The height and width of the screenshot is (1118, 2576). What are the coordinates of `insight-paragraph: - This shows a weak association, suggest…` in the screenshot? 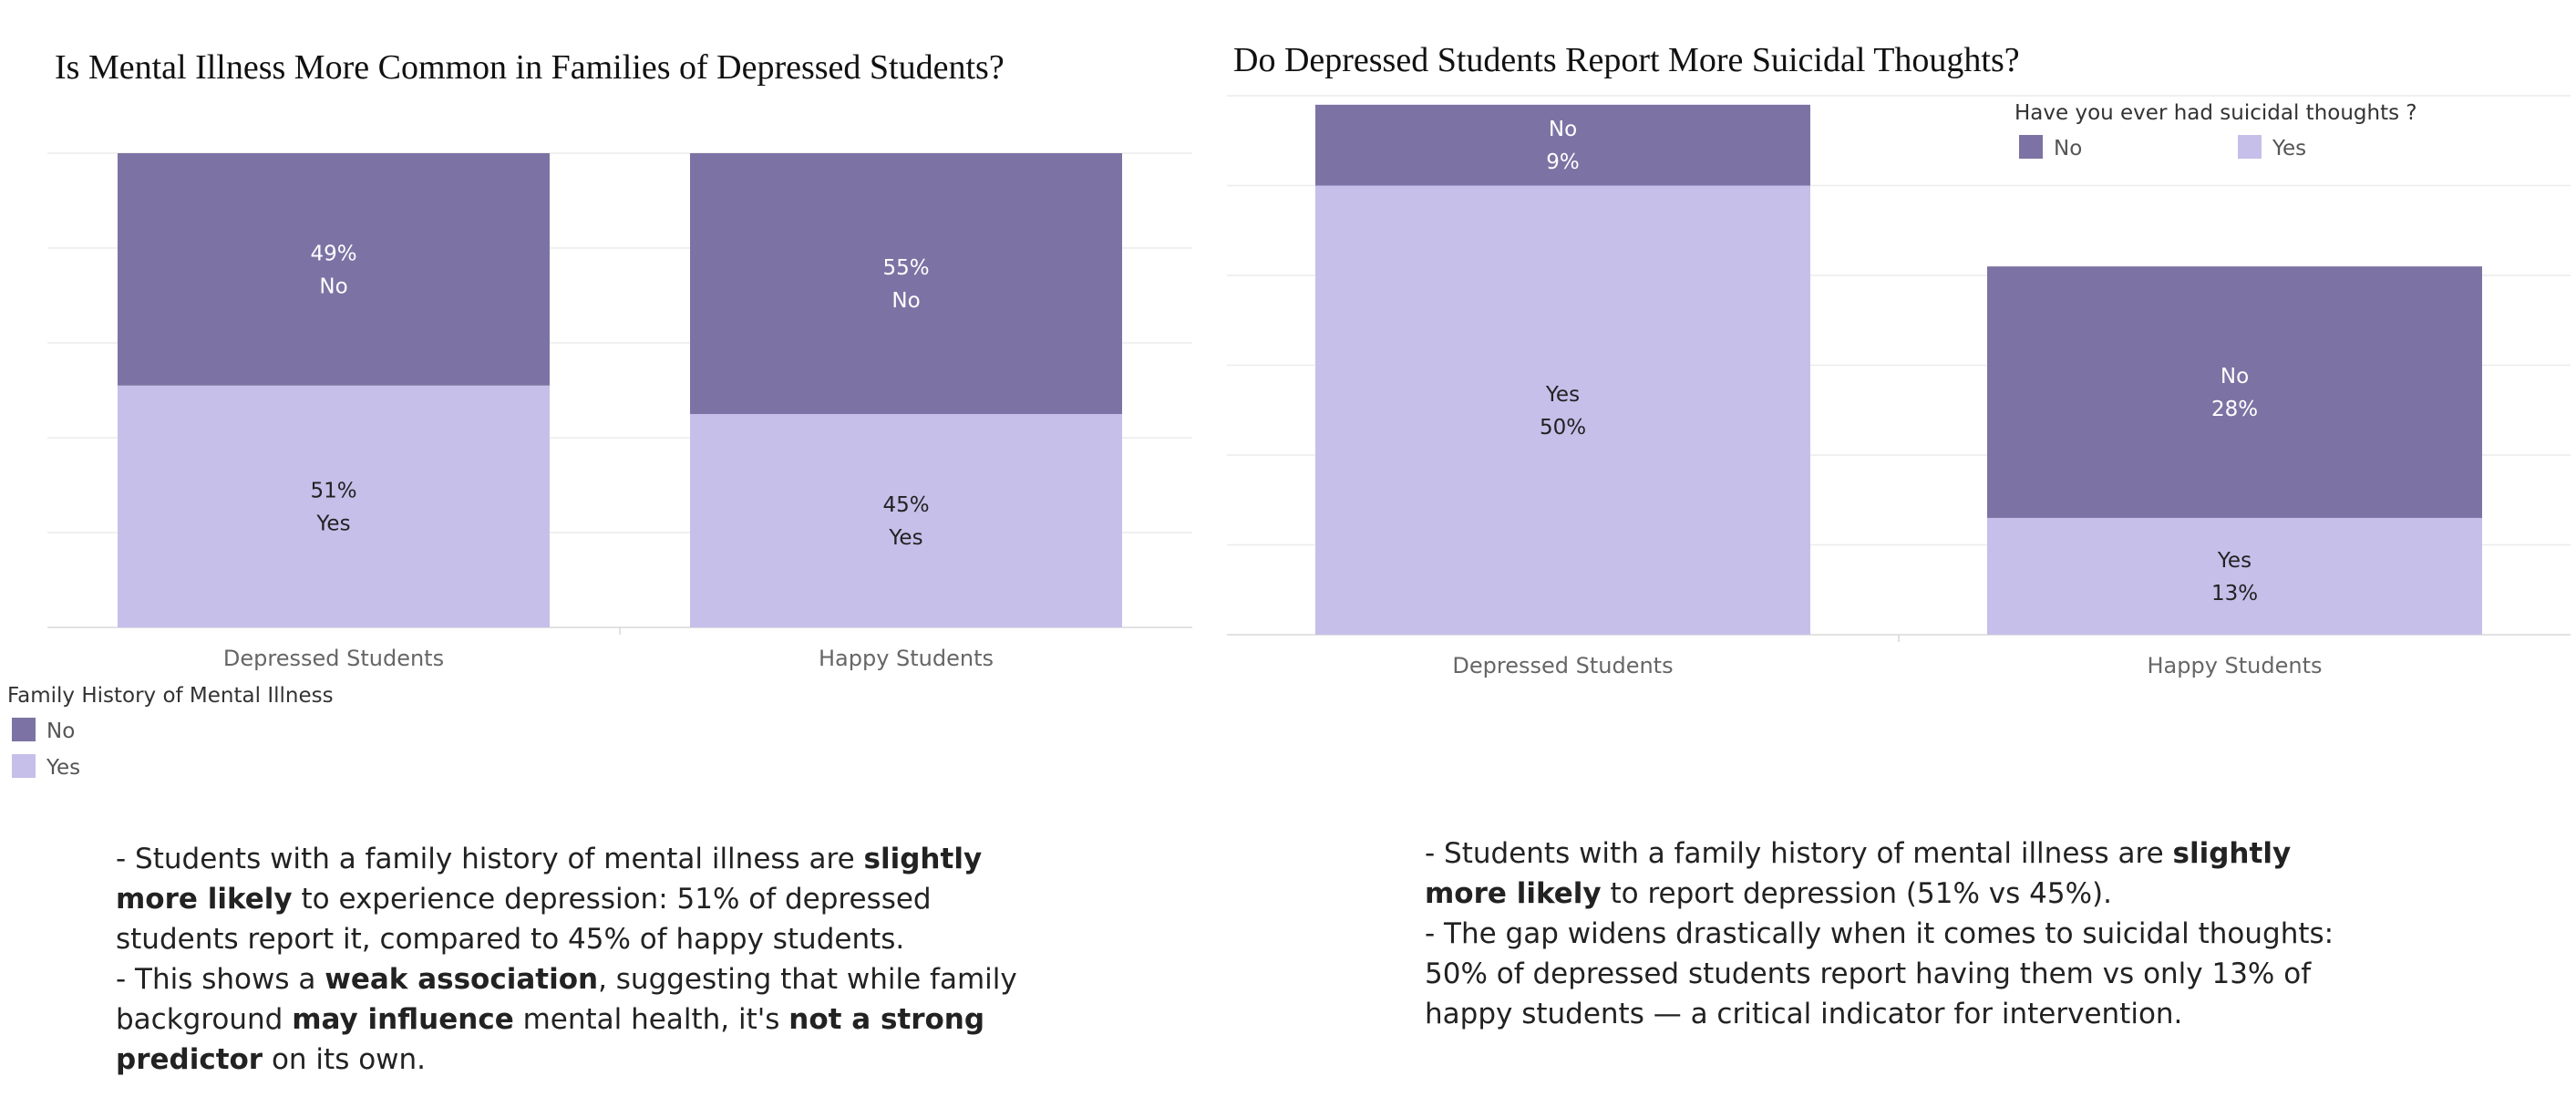 It's located at (576, 1019).